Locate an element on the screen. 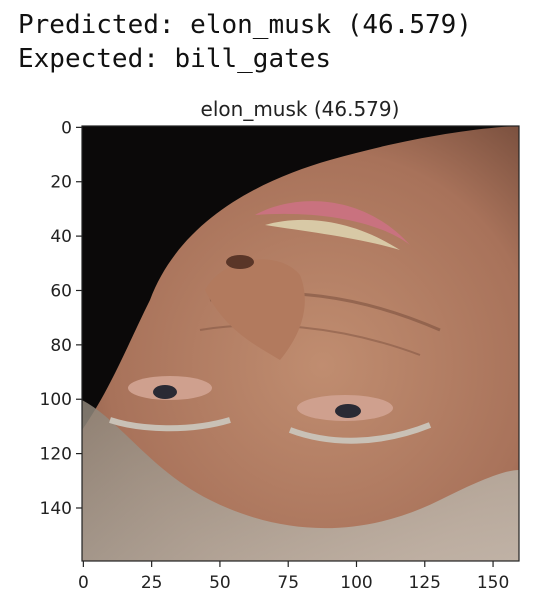  x-axis: 0 25 50 75 100 125 150 is located at coordinates (293, 577).